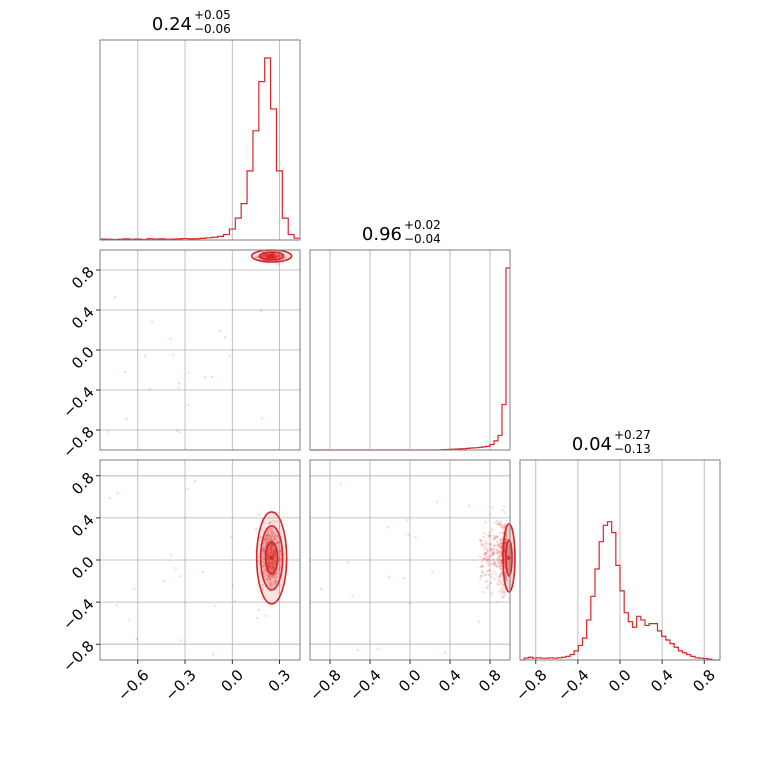 This screenshot has width=760, height=760. What do you see at coordinates (83, 318) in the screenshot?
I see `y-tick-label: 0.4` at bounding box center [83, 318].